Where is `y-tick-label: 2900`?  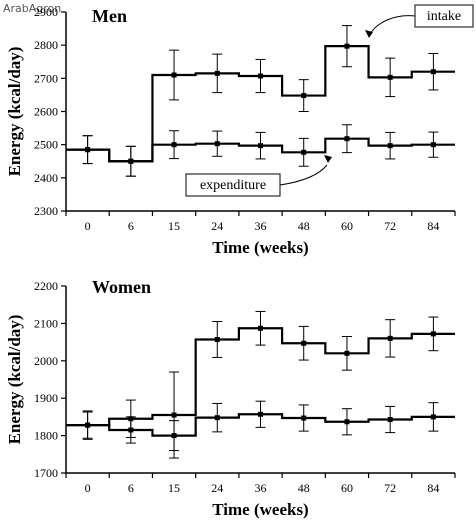
y-tick-label: 2900 is located at coordinates (46, 12).